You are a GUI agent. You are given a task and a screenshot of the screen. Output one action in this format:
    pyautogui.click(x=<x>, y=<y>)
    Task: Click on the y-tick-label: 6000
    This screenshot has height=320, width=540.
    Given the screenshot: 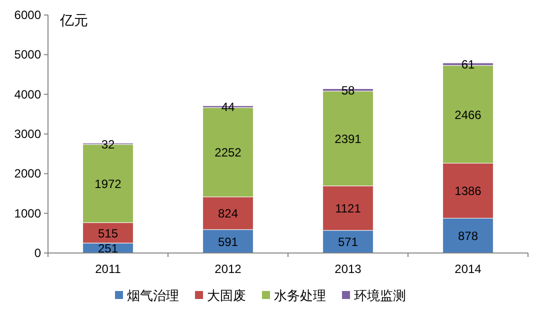 What is the action you would take?
    pyautogui.click(x=28, y=15)
    